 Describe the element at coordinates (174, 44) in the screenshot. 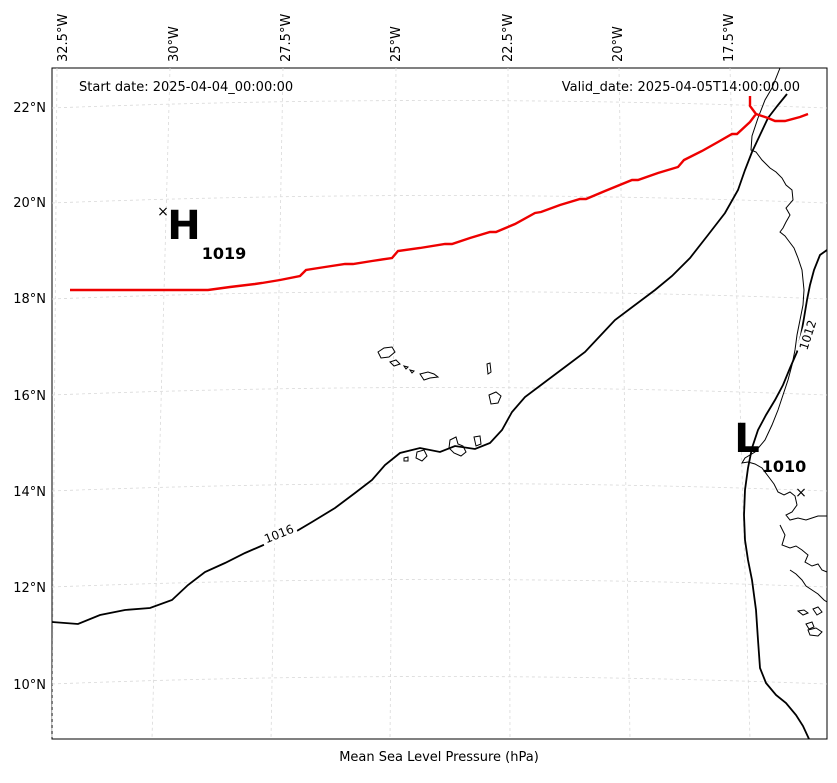

I see `lon-tick-label: 30°W` at that location.